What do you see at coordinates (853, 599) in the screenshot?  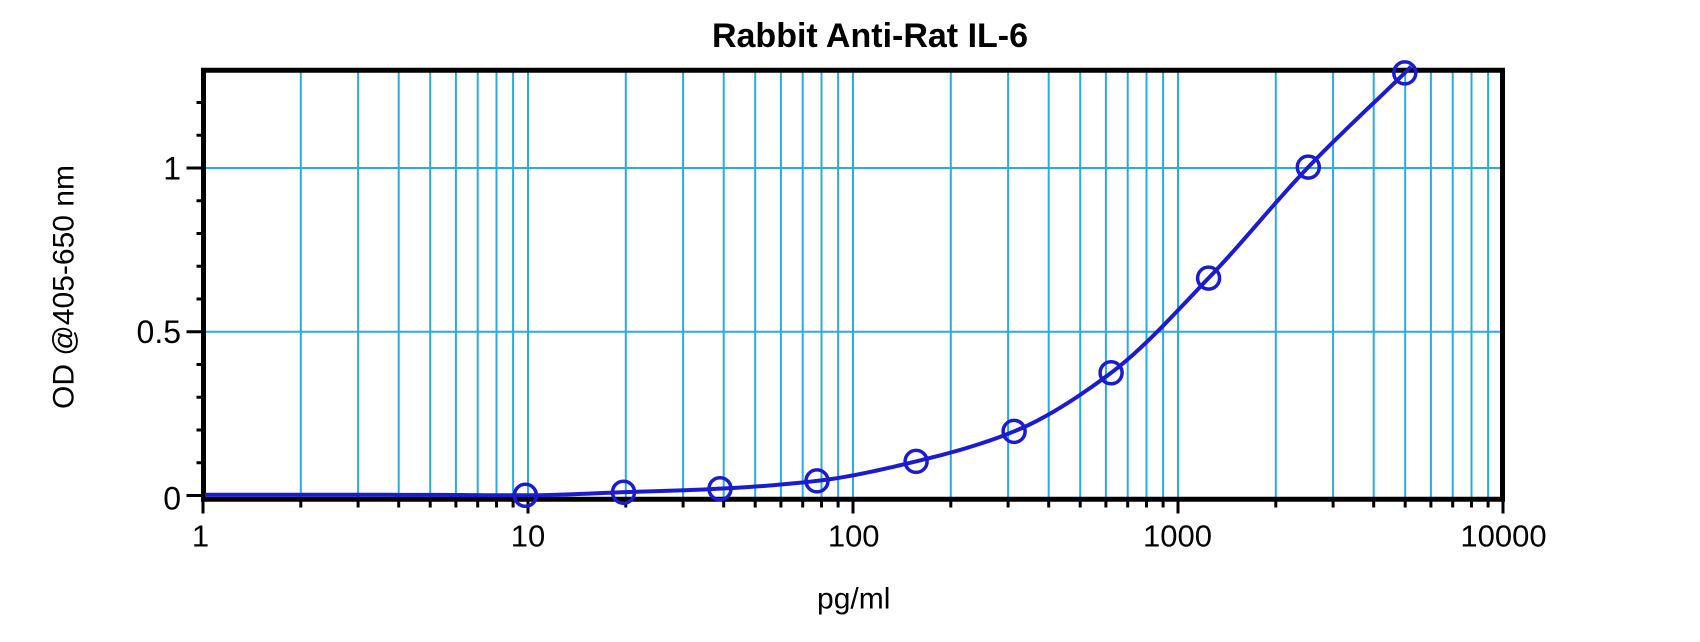 I see `svg-text: pg/ml` at bounding box center [853, 599].